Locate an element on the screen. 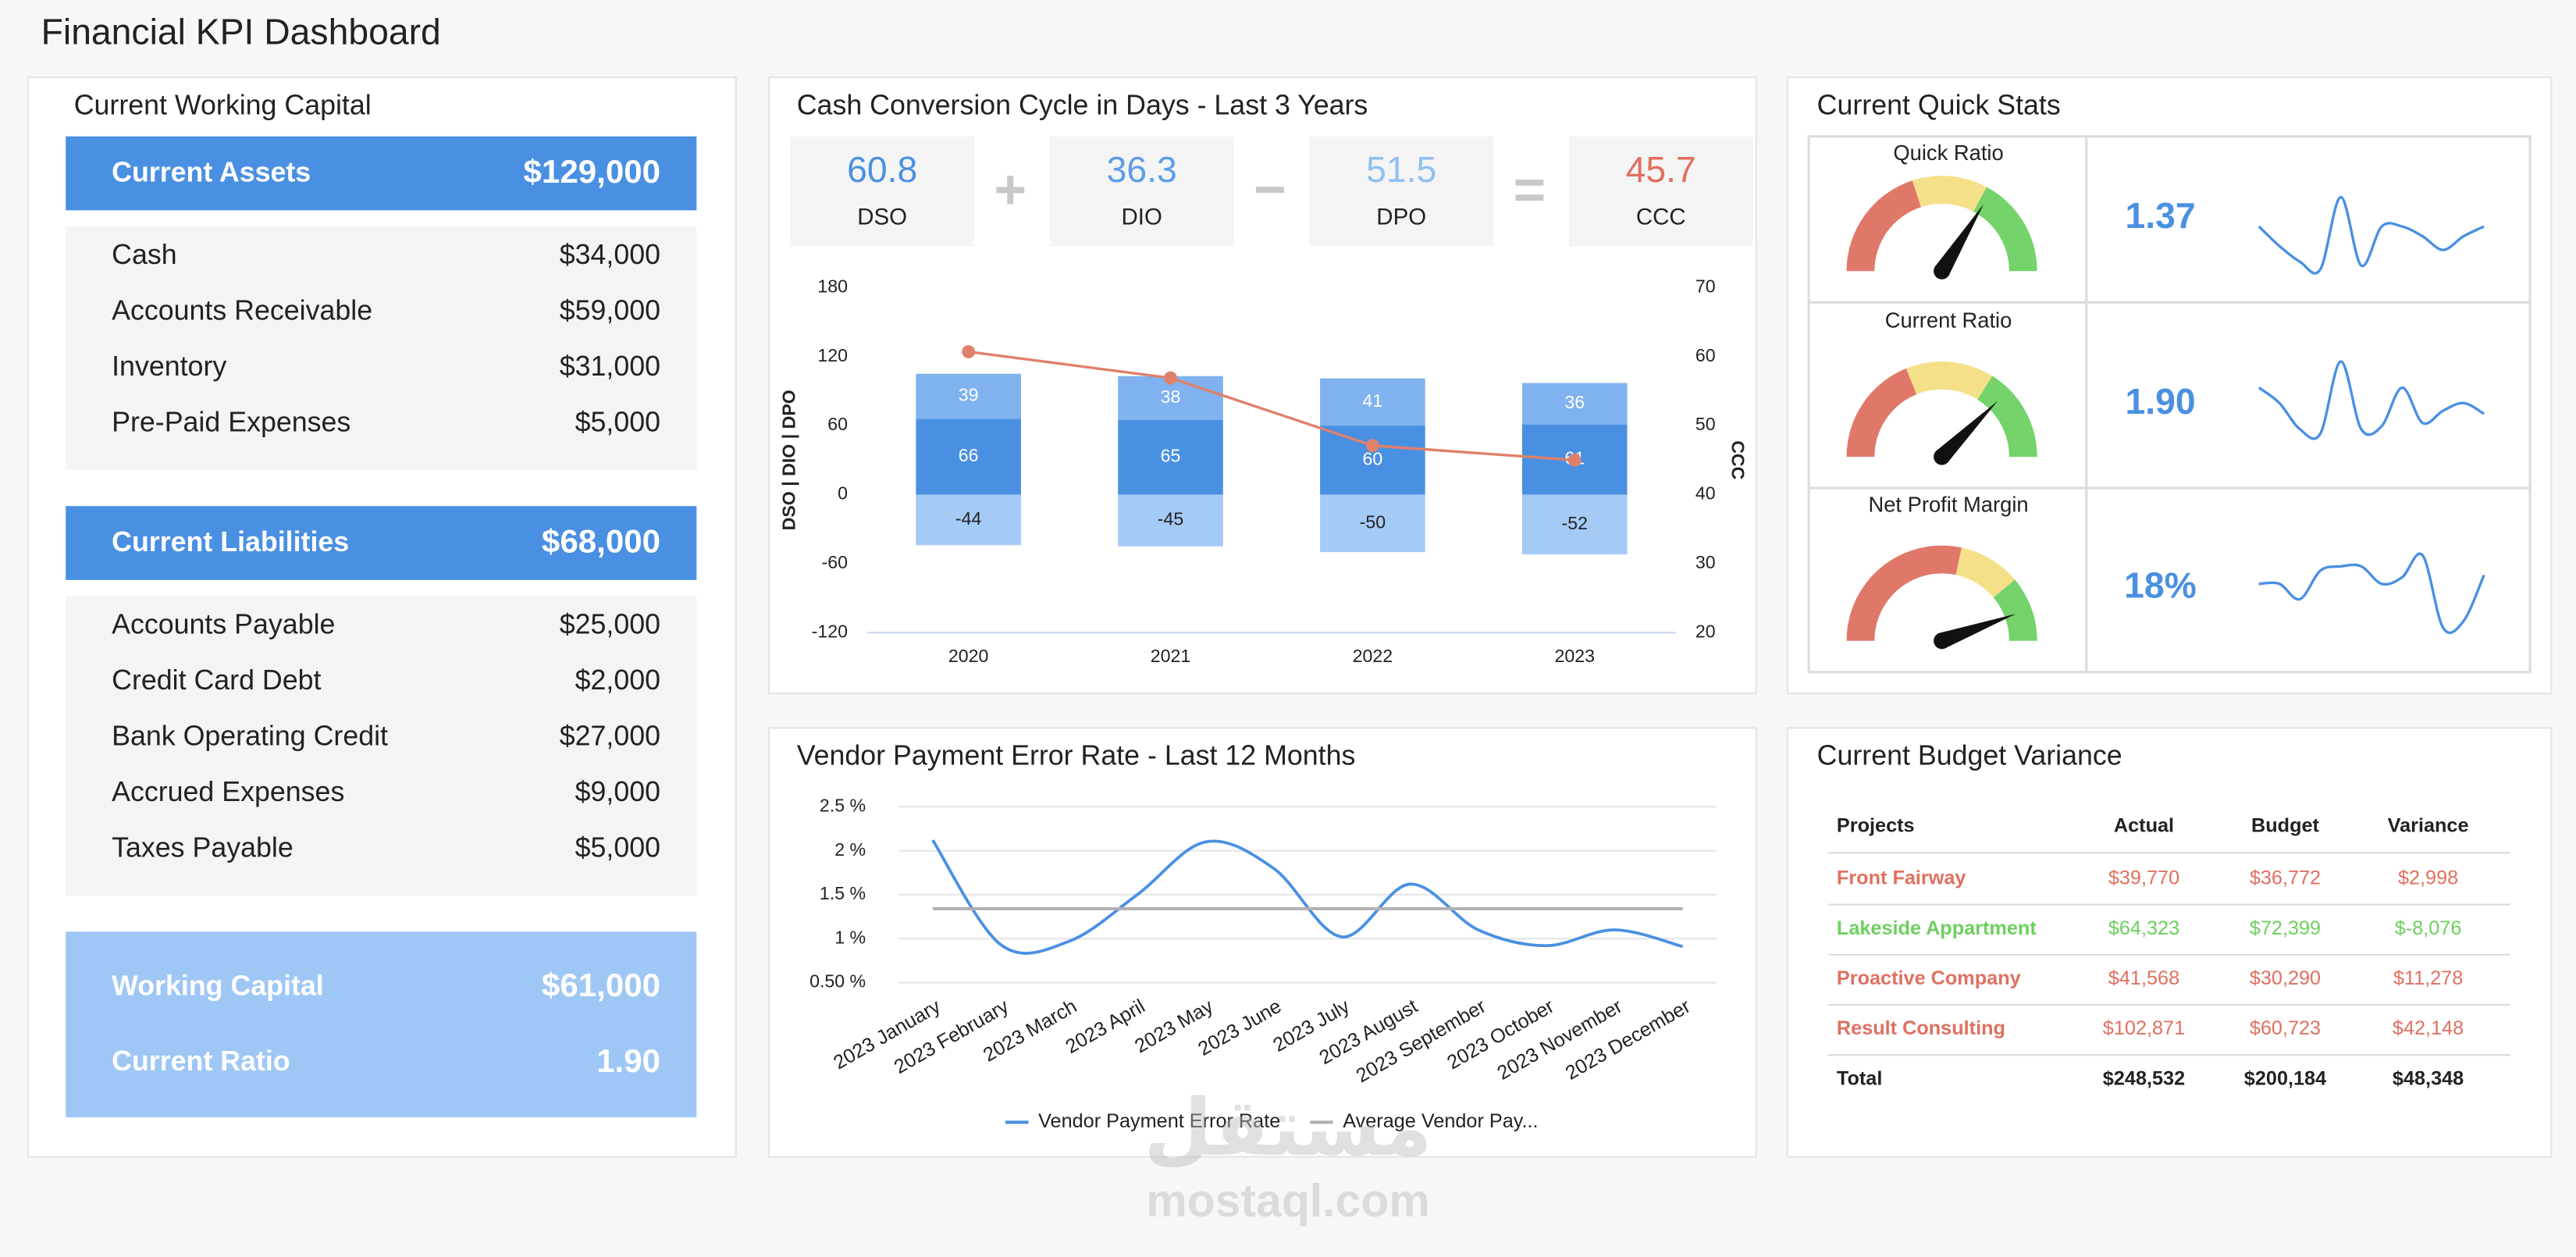 Image resolution: width=2576 pixels, height=1257 pixels. table-cell: $39,770 is located at coordinates (2143, 878).